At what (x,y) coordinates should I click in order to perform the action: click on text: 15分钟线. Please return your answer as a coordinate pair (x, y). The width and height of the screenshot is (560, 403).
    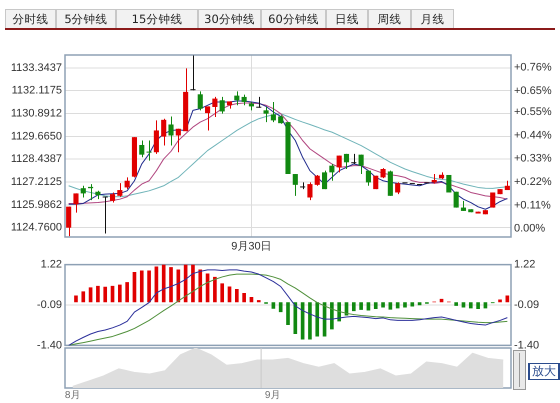
    Looking at the image, I should click on (157, 18).